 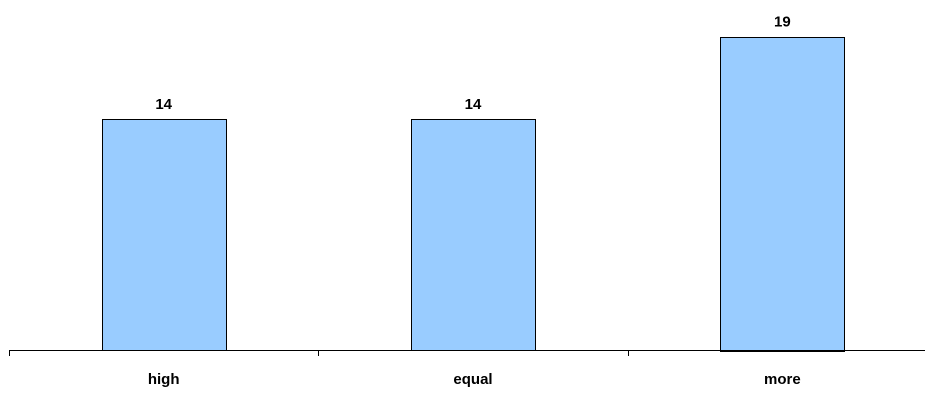 What do you see at coordinates (782, 22) in the screenshot?
I see `data-label-more: 19` at bounding box center [782, 22].